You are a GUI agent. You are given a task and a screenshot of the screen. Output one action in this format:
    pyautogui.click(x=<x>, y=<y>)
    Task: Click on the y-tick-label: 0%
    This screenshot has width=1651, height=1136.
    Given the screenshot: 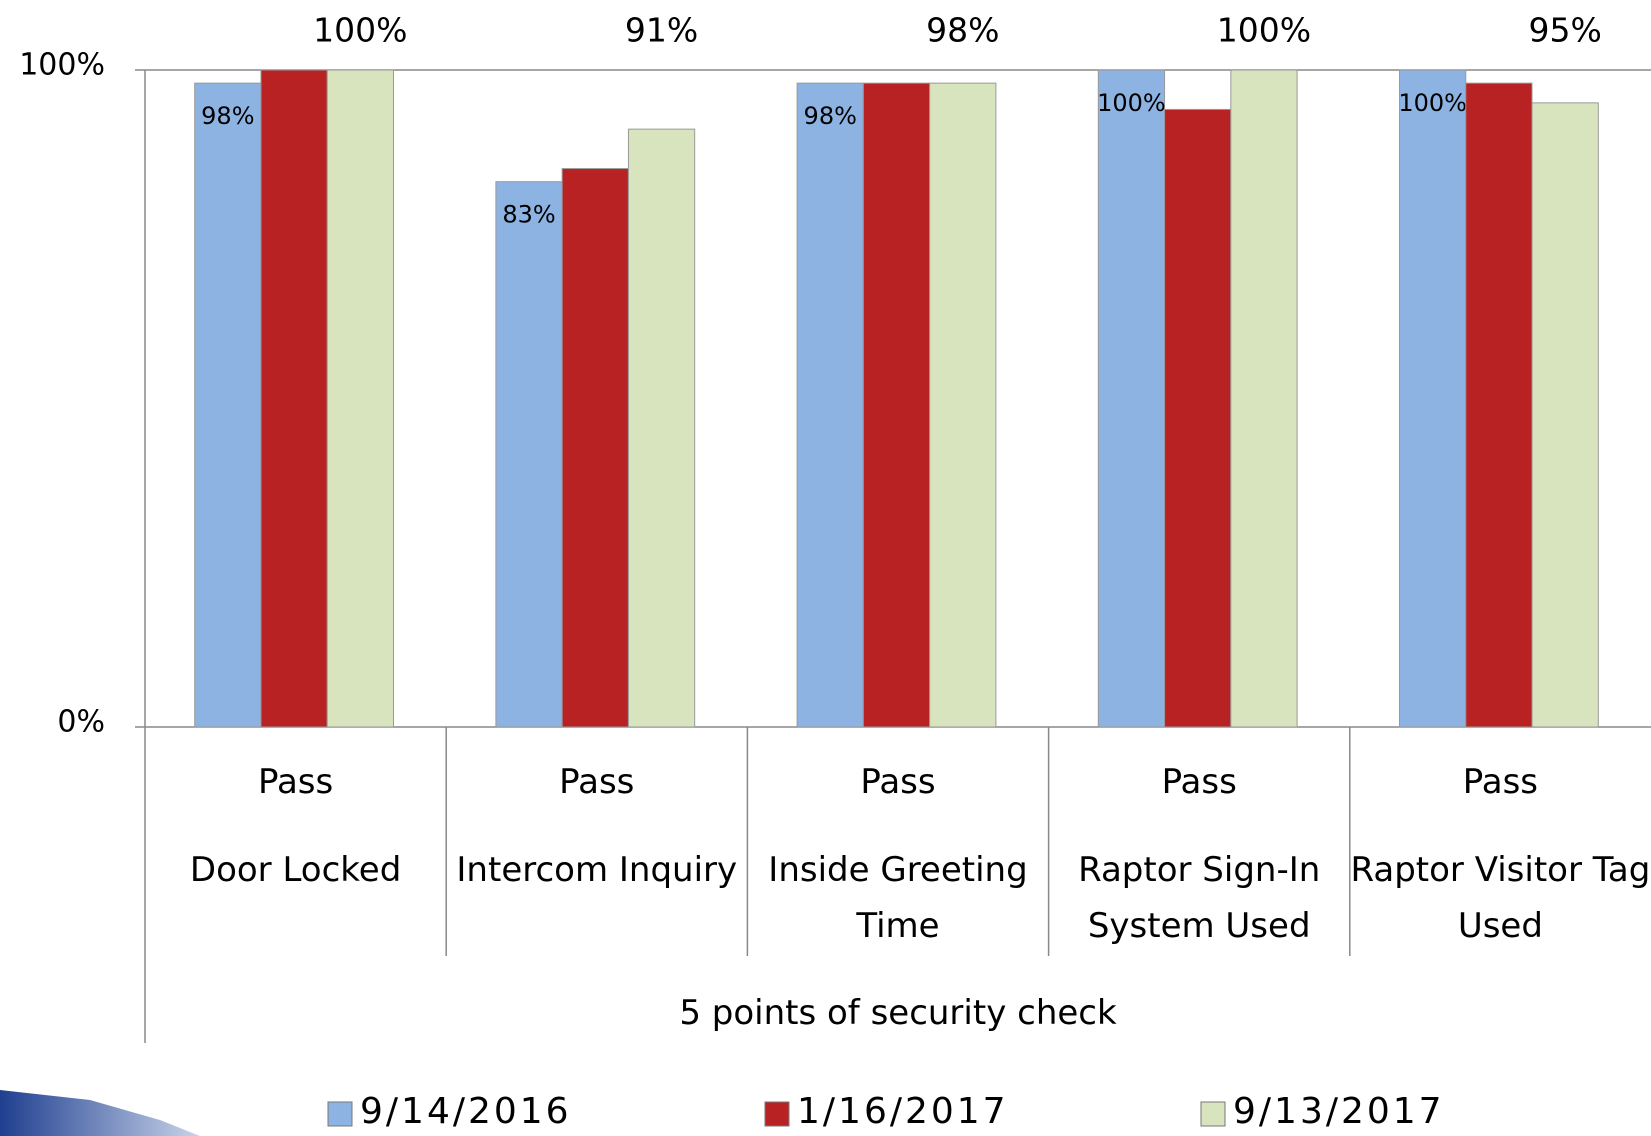 What is the action you would take?
    pyautogui.click(x=81, y=722)
    